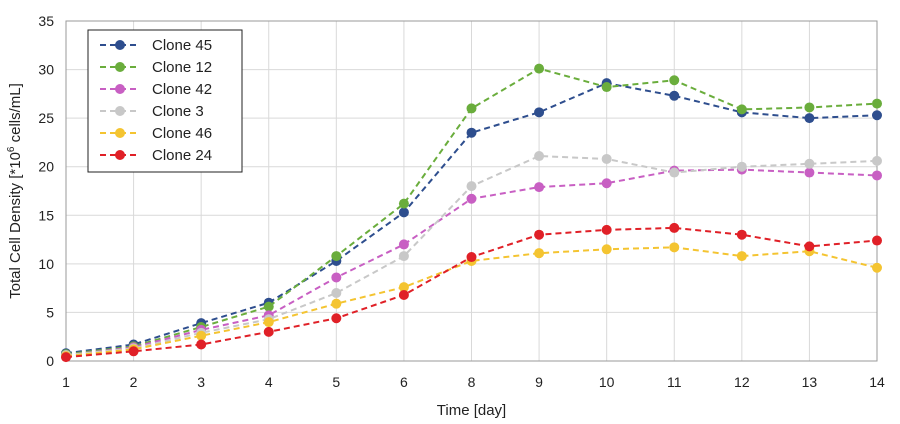 This screenshot has width=900, height=424. I want to click on legend-item: Clone 45, so click(156, 45).